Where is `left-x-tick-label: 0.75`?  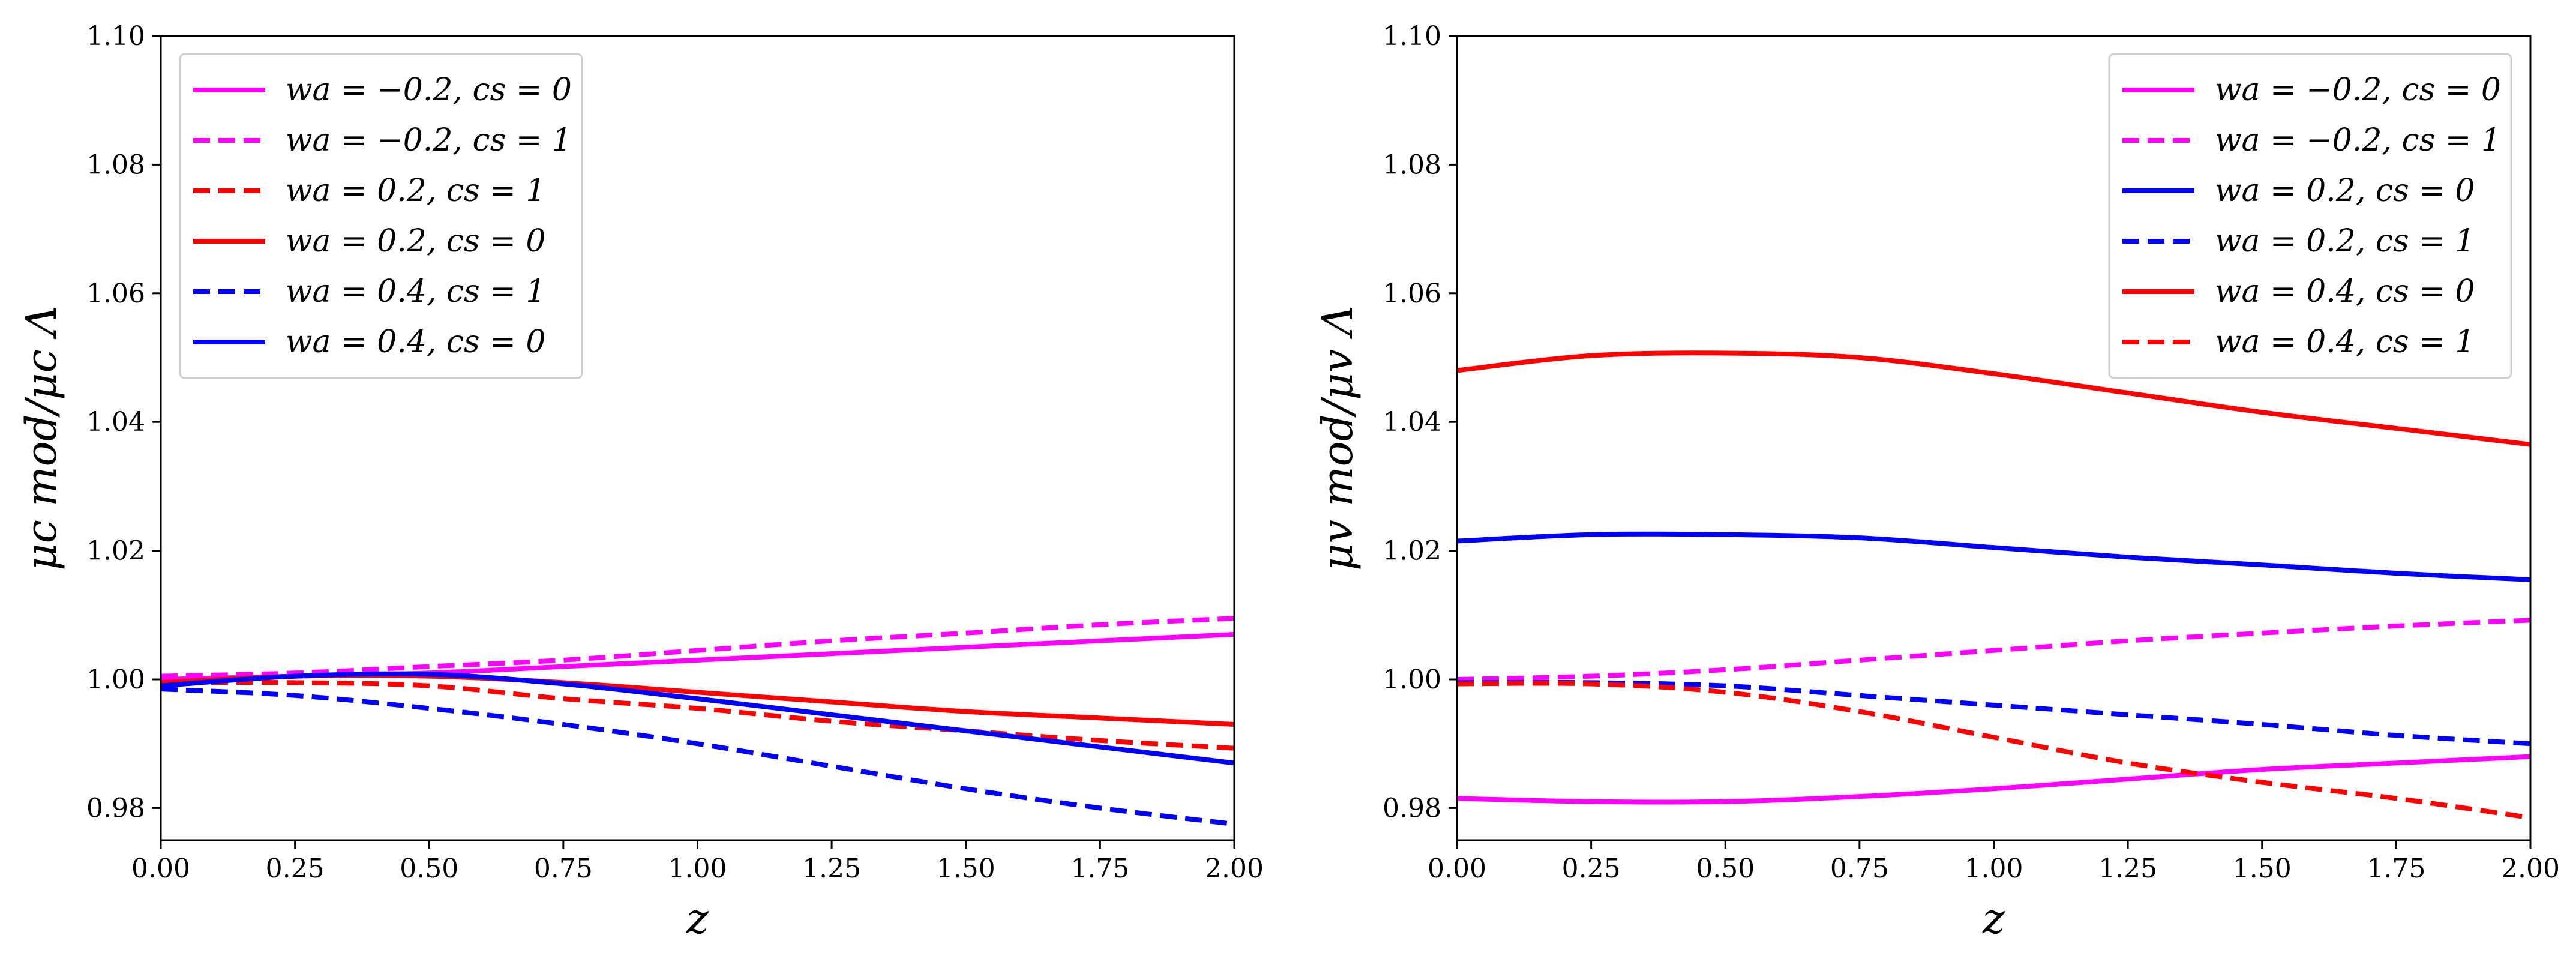 left-x-tick-label: 0.75 is located at coordinates (563, 868).